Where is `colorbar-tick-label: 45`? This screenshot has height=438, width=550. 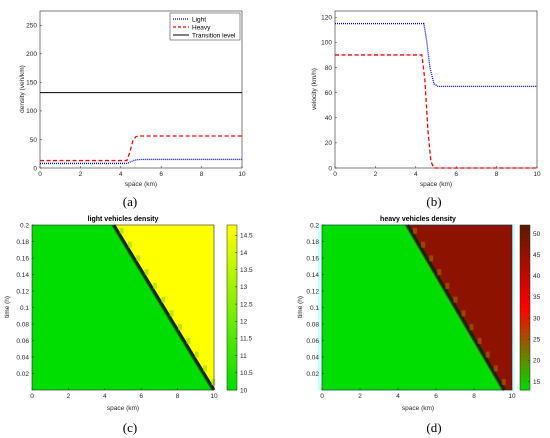 colorbar-tick-label: 45 is located at coordinates (537, 255).